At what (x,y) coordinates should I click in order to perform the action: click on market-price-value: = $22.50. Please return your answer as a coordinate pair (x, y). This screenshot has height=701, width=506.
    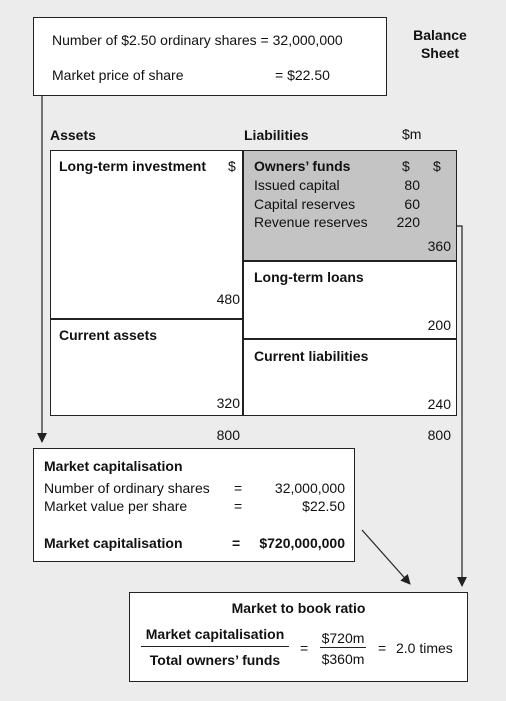
    Looking at the image, I should click on (302, 75).